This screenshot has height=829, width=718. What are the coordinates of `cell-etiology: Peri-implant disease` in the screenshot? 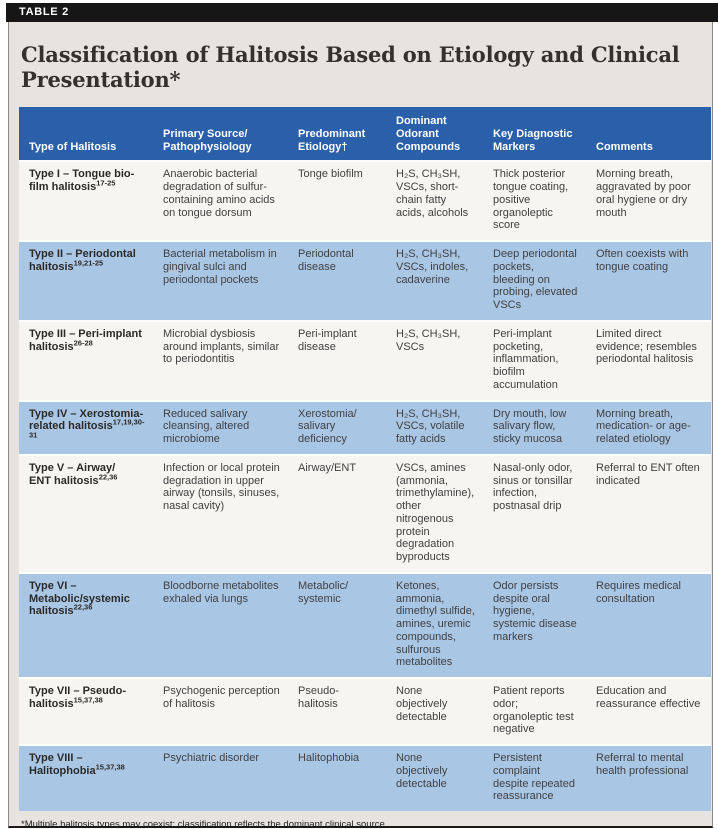 It's located at (337, 359).